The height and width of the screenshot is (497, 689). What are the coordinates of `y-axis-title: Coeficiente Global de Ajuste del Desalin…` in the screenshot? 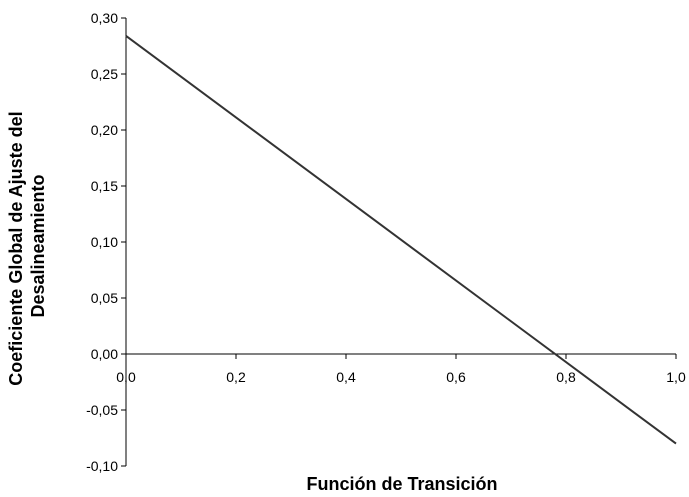 It's located at (27, 245).